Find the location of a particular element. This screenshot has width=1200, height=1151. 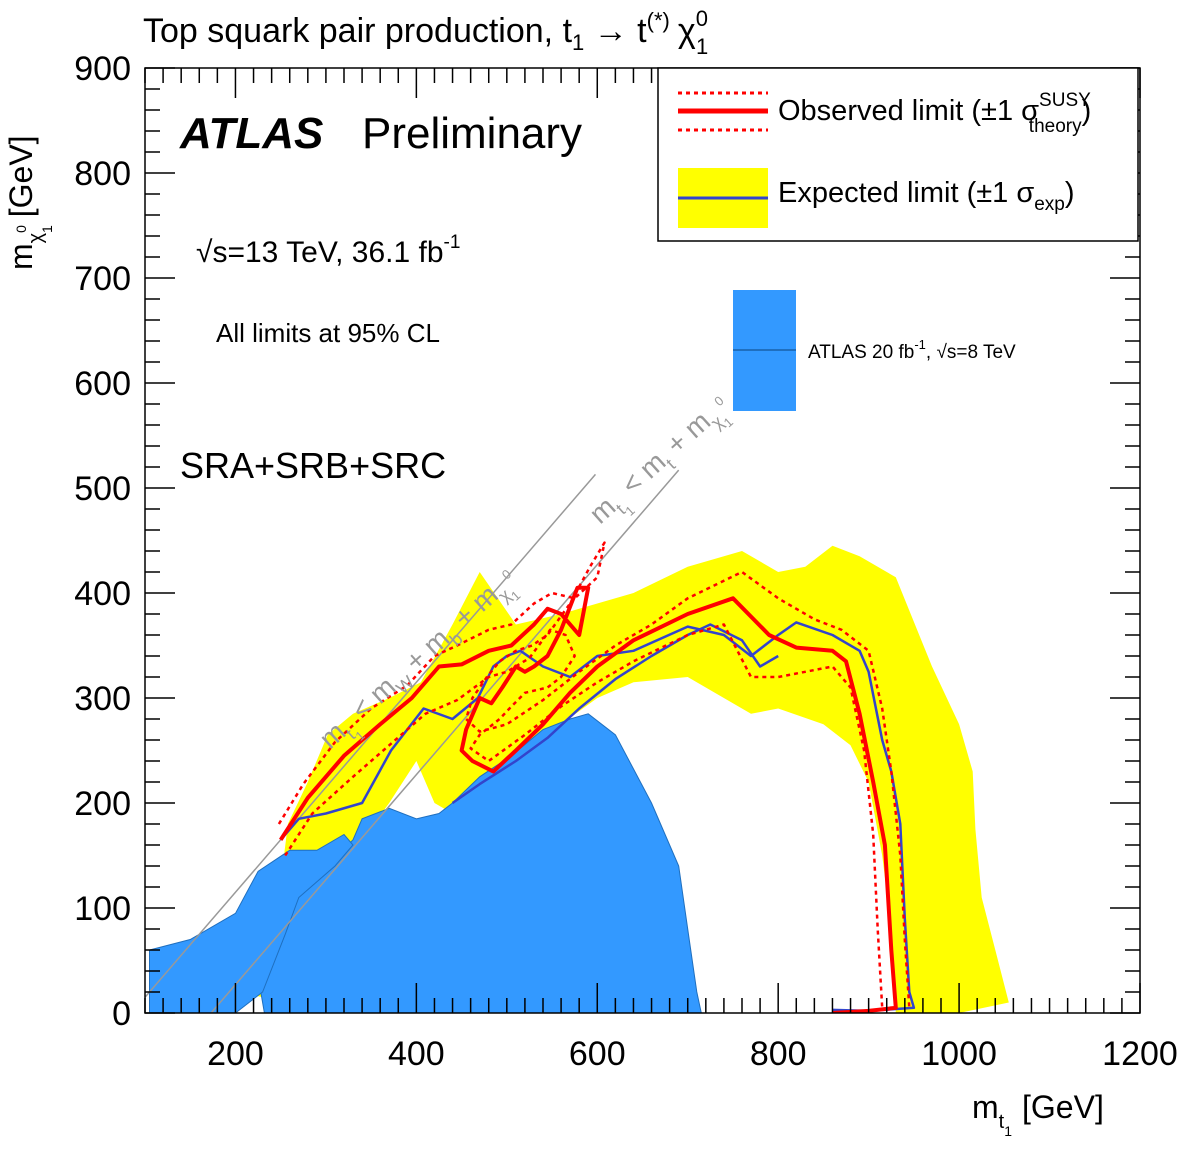

x-tick-label: 400 is located at coordinates (416, 1054).